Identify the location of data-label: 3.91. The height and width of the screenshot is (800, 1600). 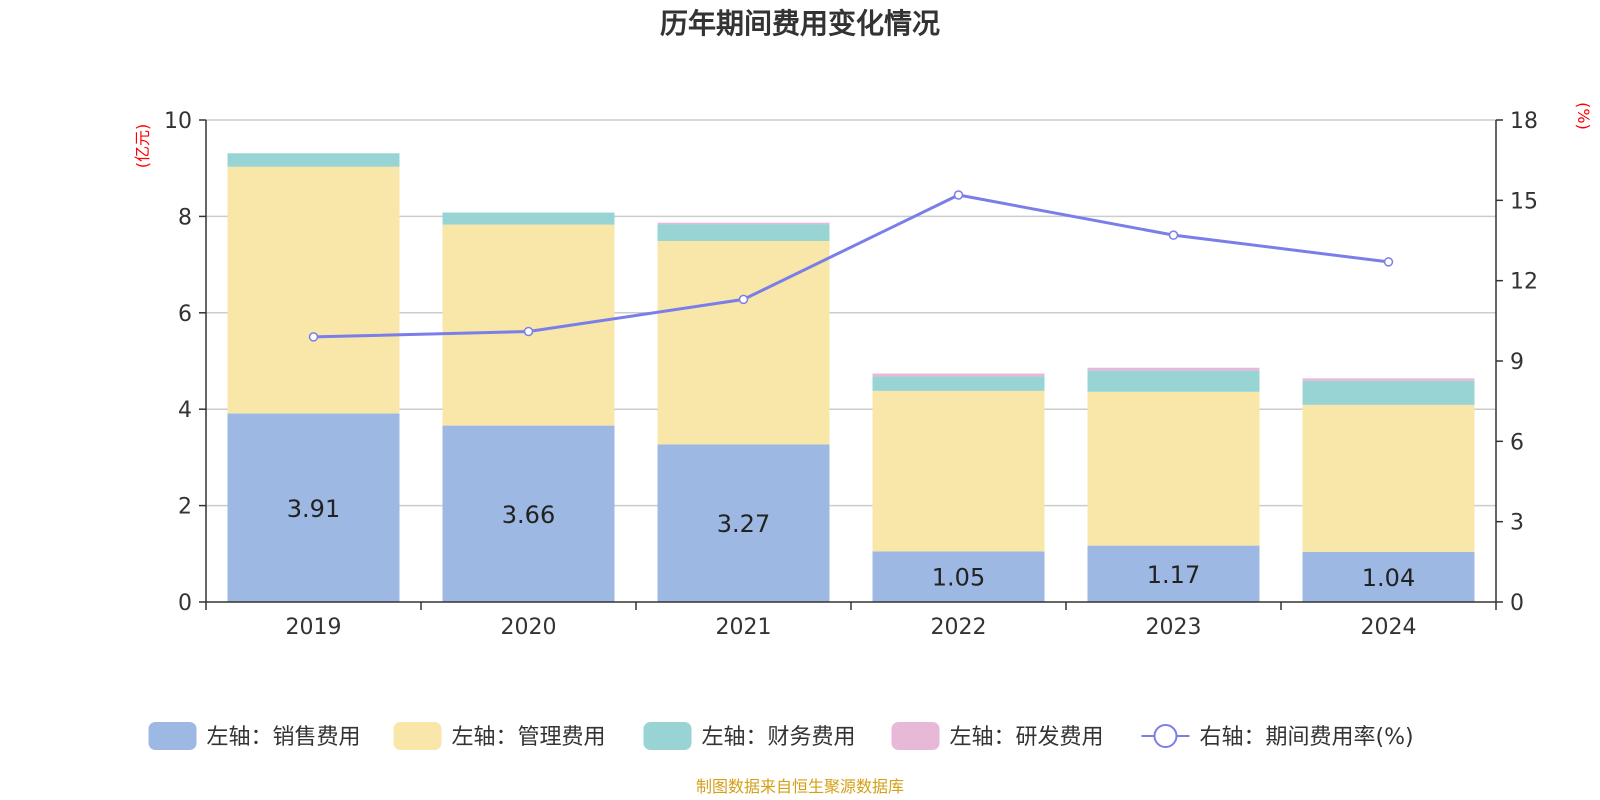
(313, 509).